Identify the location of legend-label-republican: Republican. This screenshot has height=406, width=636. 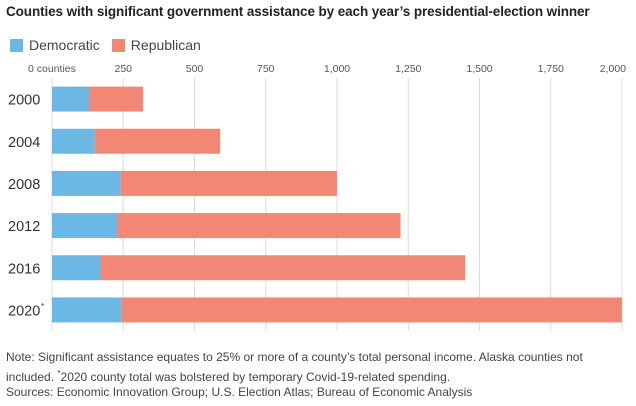
(165, 45).